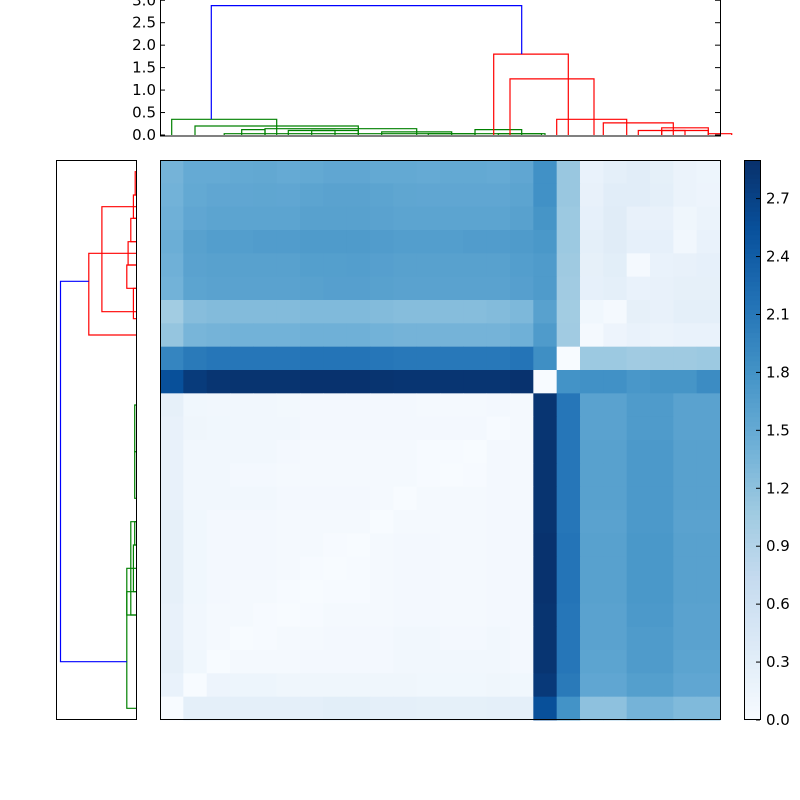 The image size is (800, 800). I want to click on colorbar-tick-label: 0.3, so click(778, 662).